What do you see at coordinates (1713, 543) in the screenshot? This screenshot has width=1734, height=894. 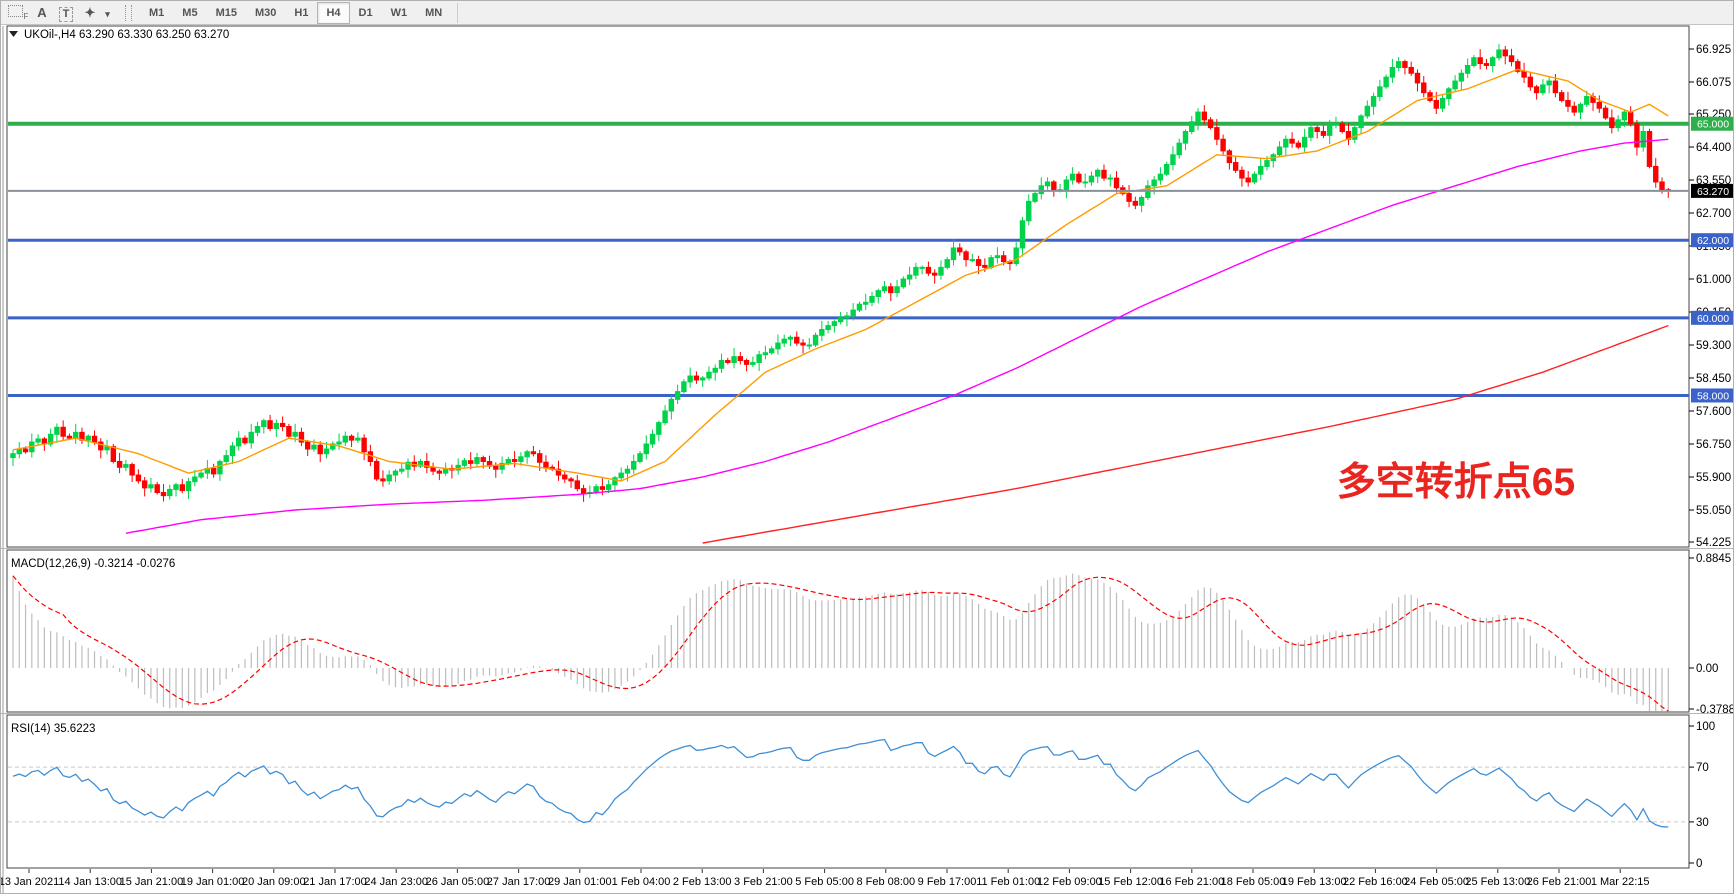 I see `price-axis-label: 54.225` at bounding box center [1713, 543].